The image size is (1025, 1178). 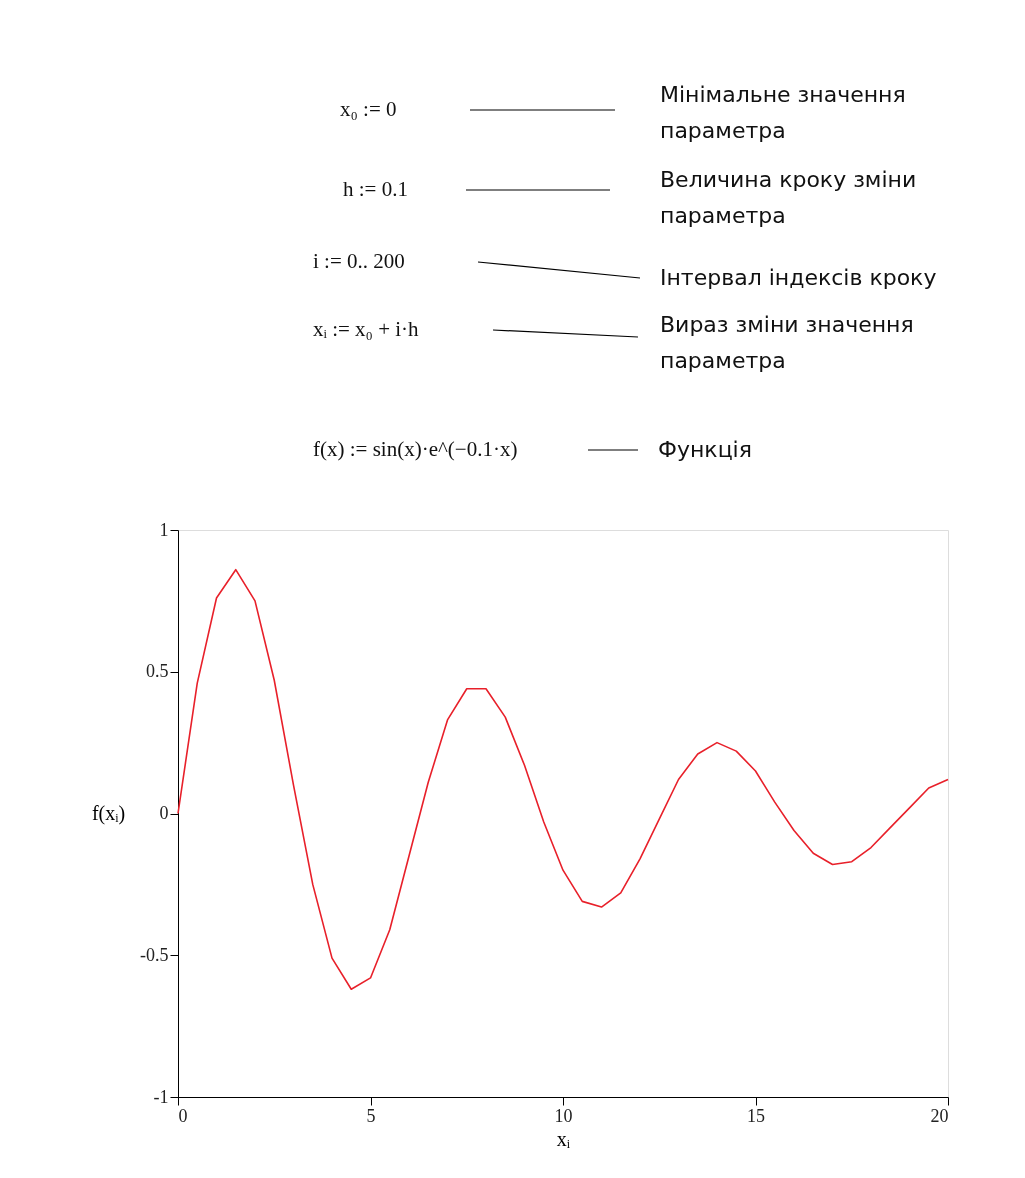 What do you see at coordinates (161, 1096) in the screenshot?
I see `y-tick-label: -1` at bounding box center [161, 1096].